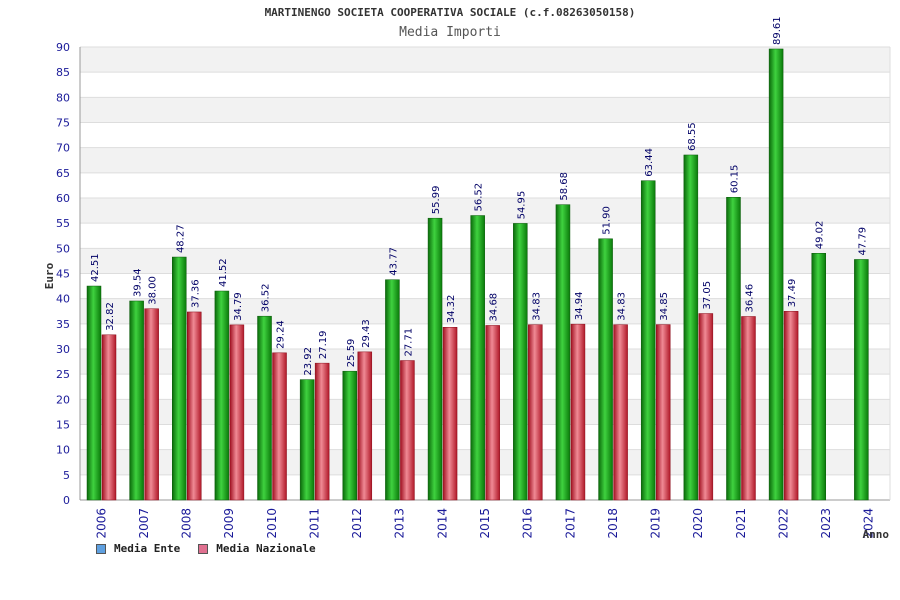 This screenshot has width=900, height=600. What do you see at coordinates (266, 298) in the screenshot?
I see `data-label: 36.52` at bounding box center [266, 298].